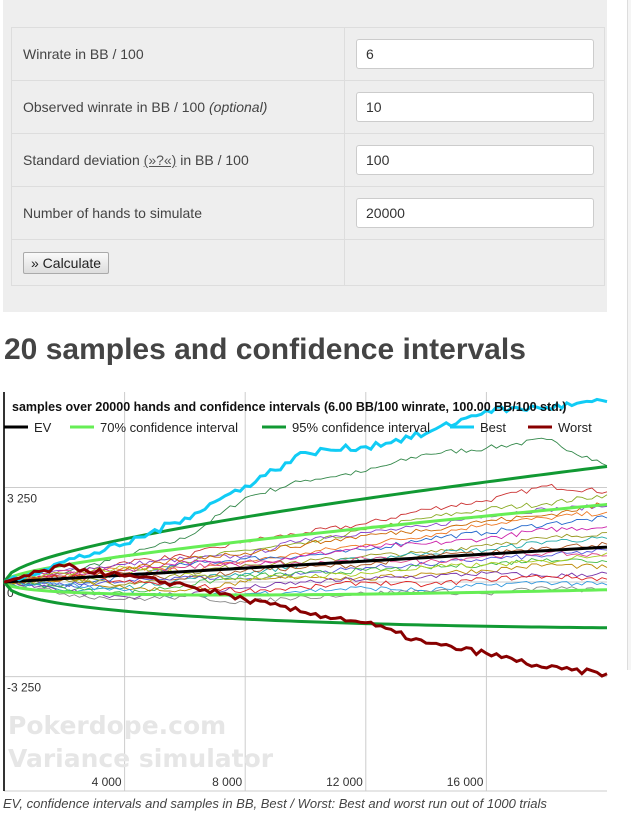  What do you see at coordinates (66, 262) in the screenshot?
I see `calculate-button: » Calculate` at bounding box center [66, 262].